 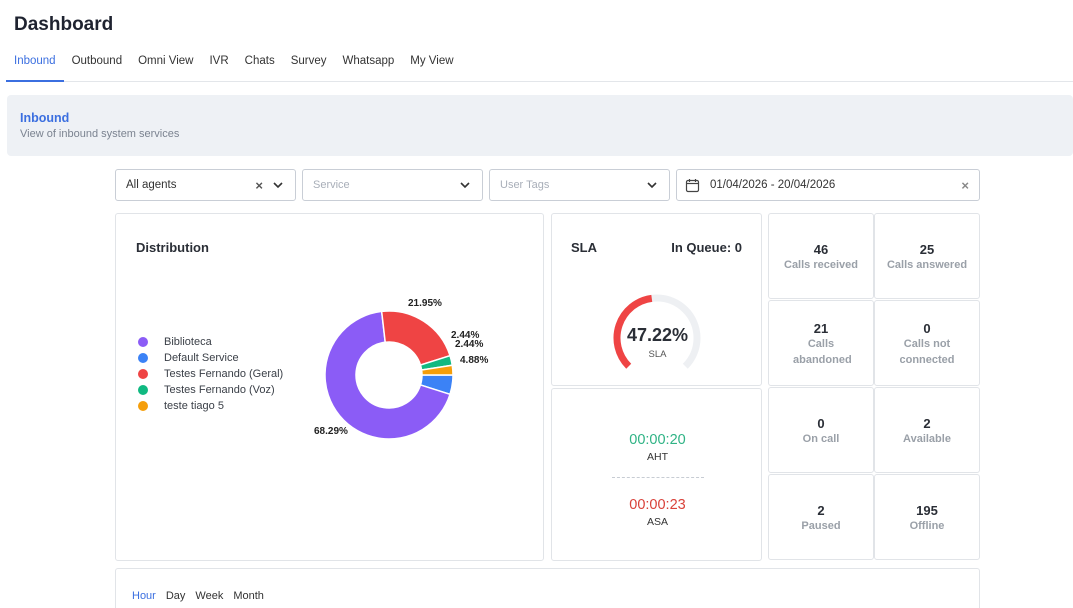 I want to click on stat-calls-answered: 25 Calls answered, so click(x=927, y=256).